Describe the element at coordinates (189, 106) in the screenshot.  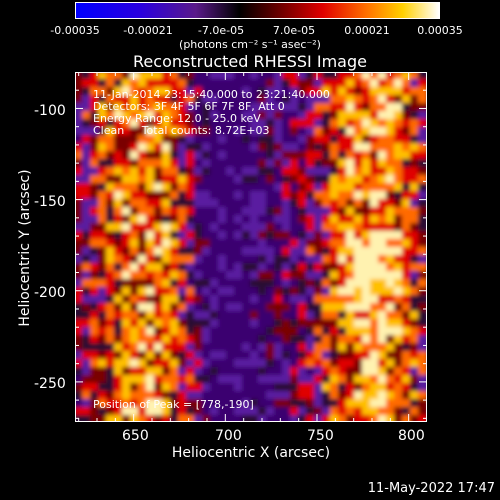
I see `annotation-detectors: Detectors: 3F 4F 5F 6F 7F 8F, Att 0` at that location.